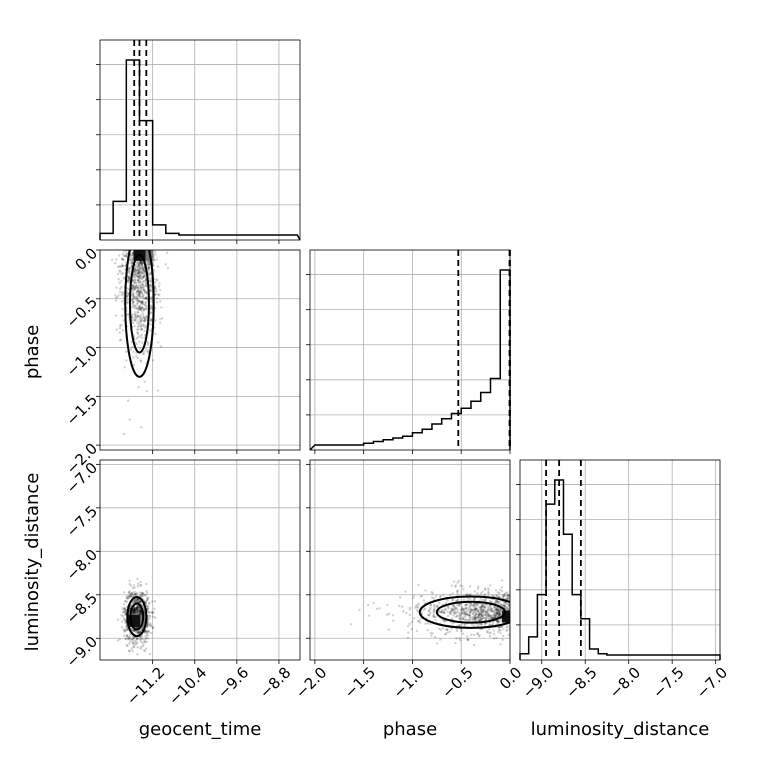  Describe the element at coordinates (82, 608) in the screenshot. I see `y-tick-label: −8.5` at that location.